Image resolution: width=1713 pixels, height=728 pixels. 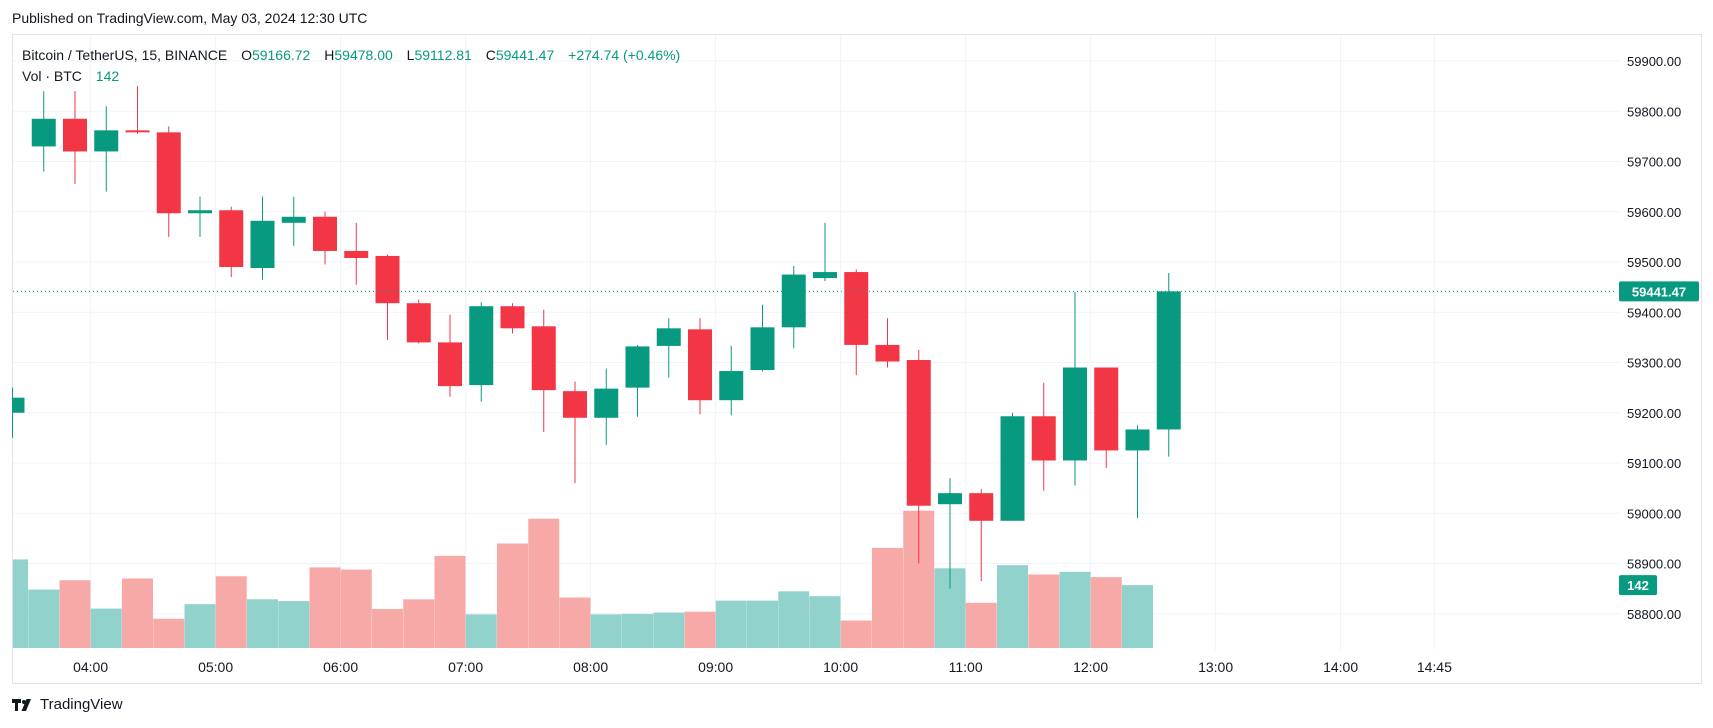 I want to click on price-tick-label: 59500.00, so click(x=1654, y=262).